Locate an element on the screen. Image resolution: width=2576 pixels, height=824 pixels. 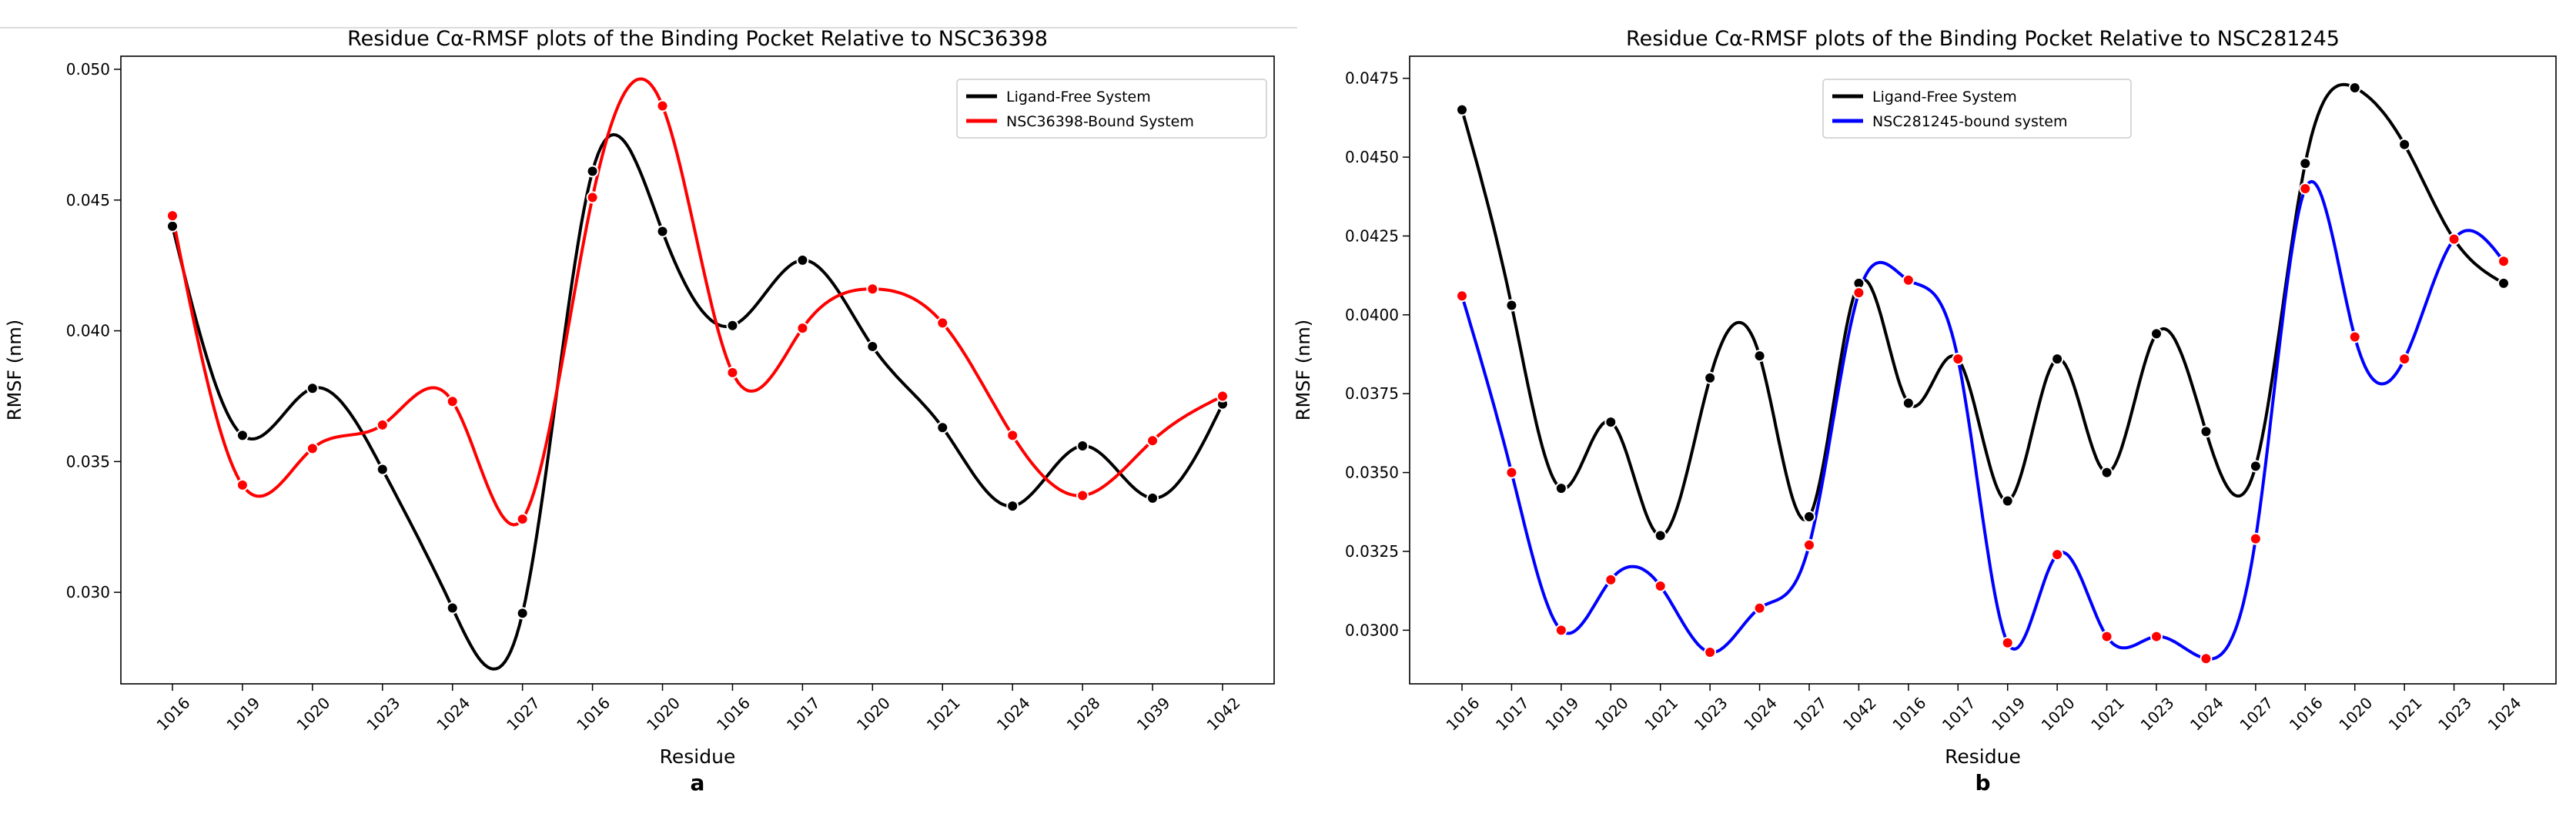
y-tick-label: 0.040 is located at coordinates (88, 331).